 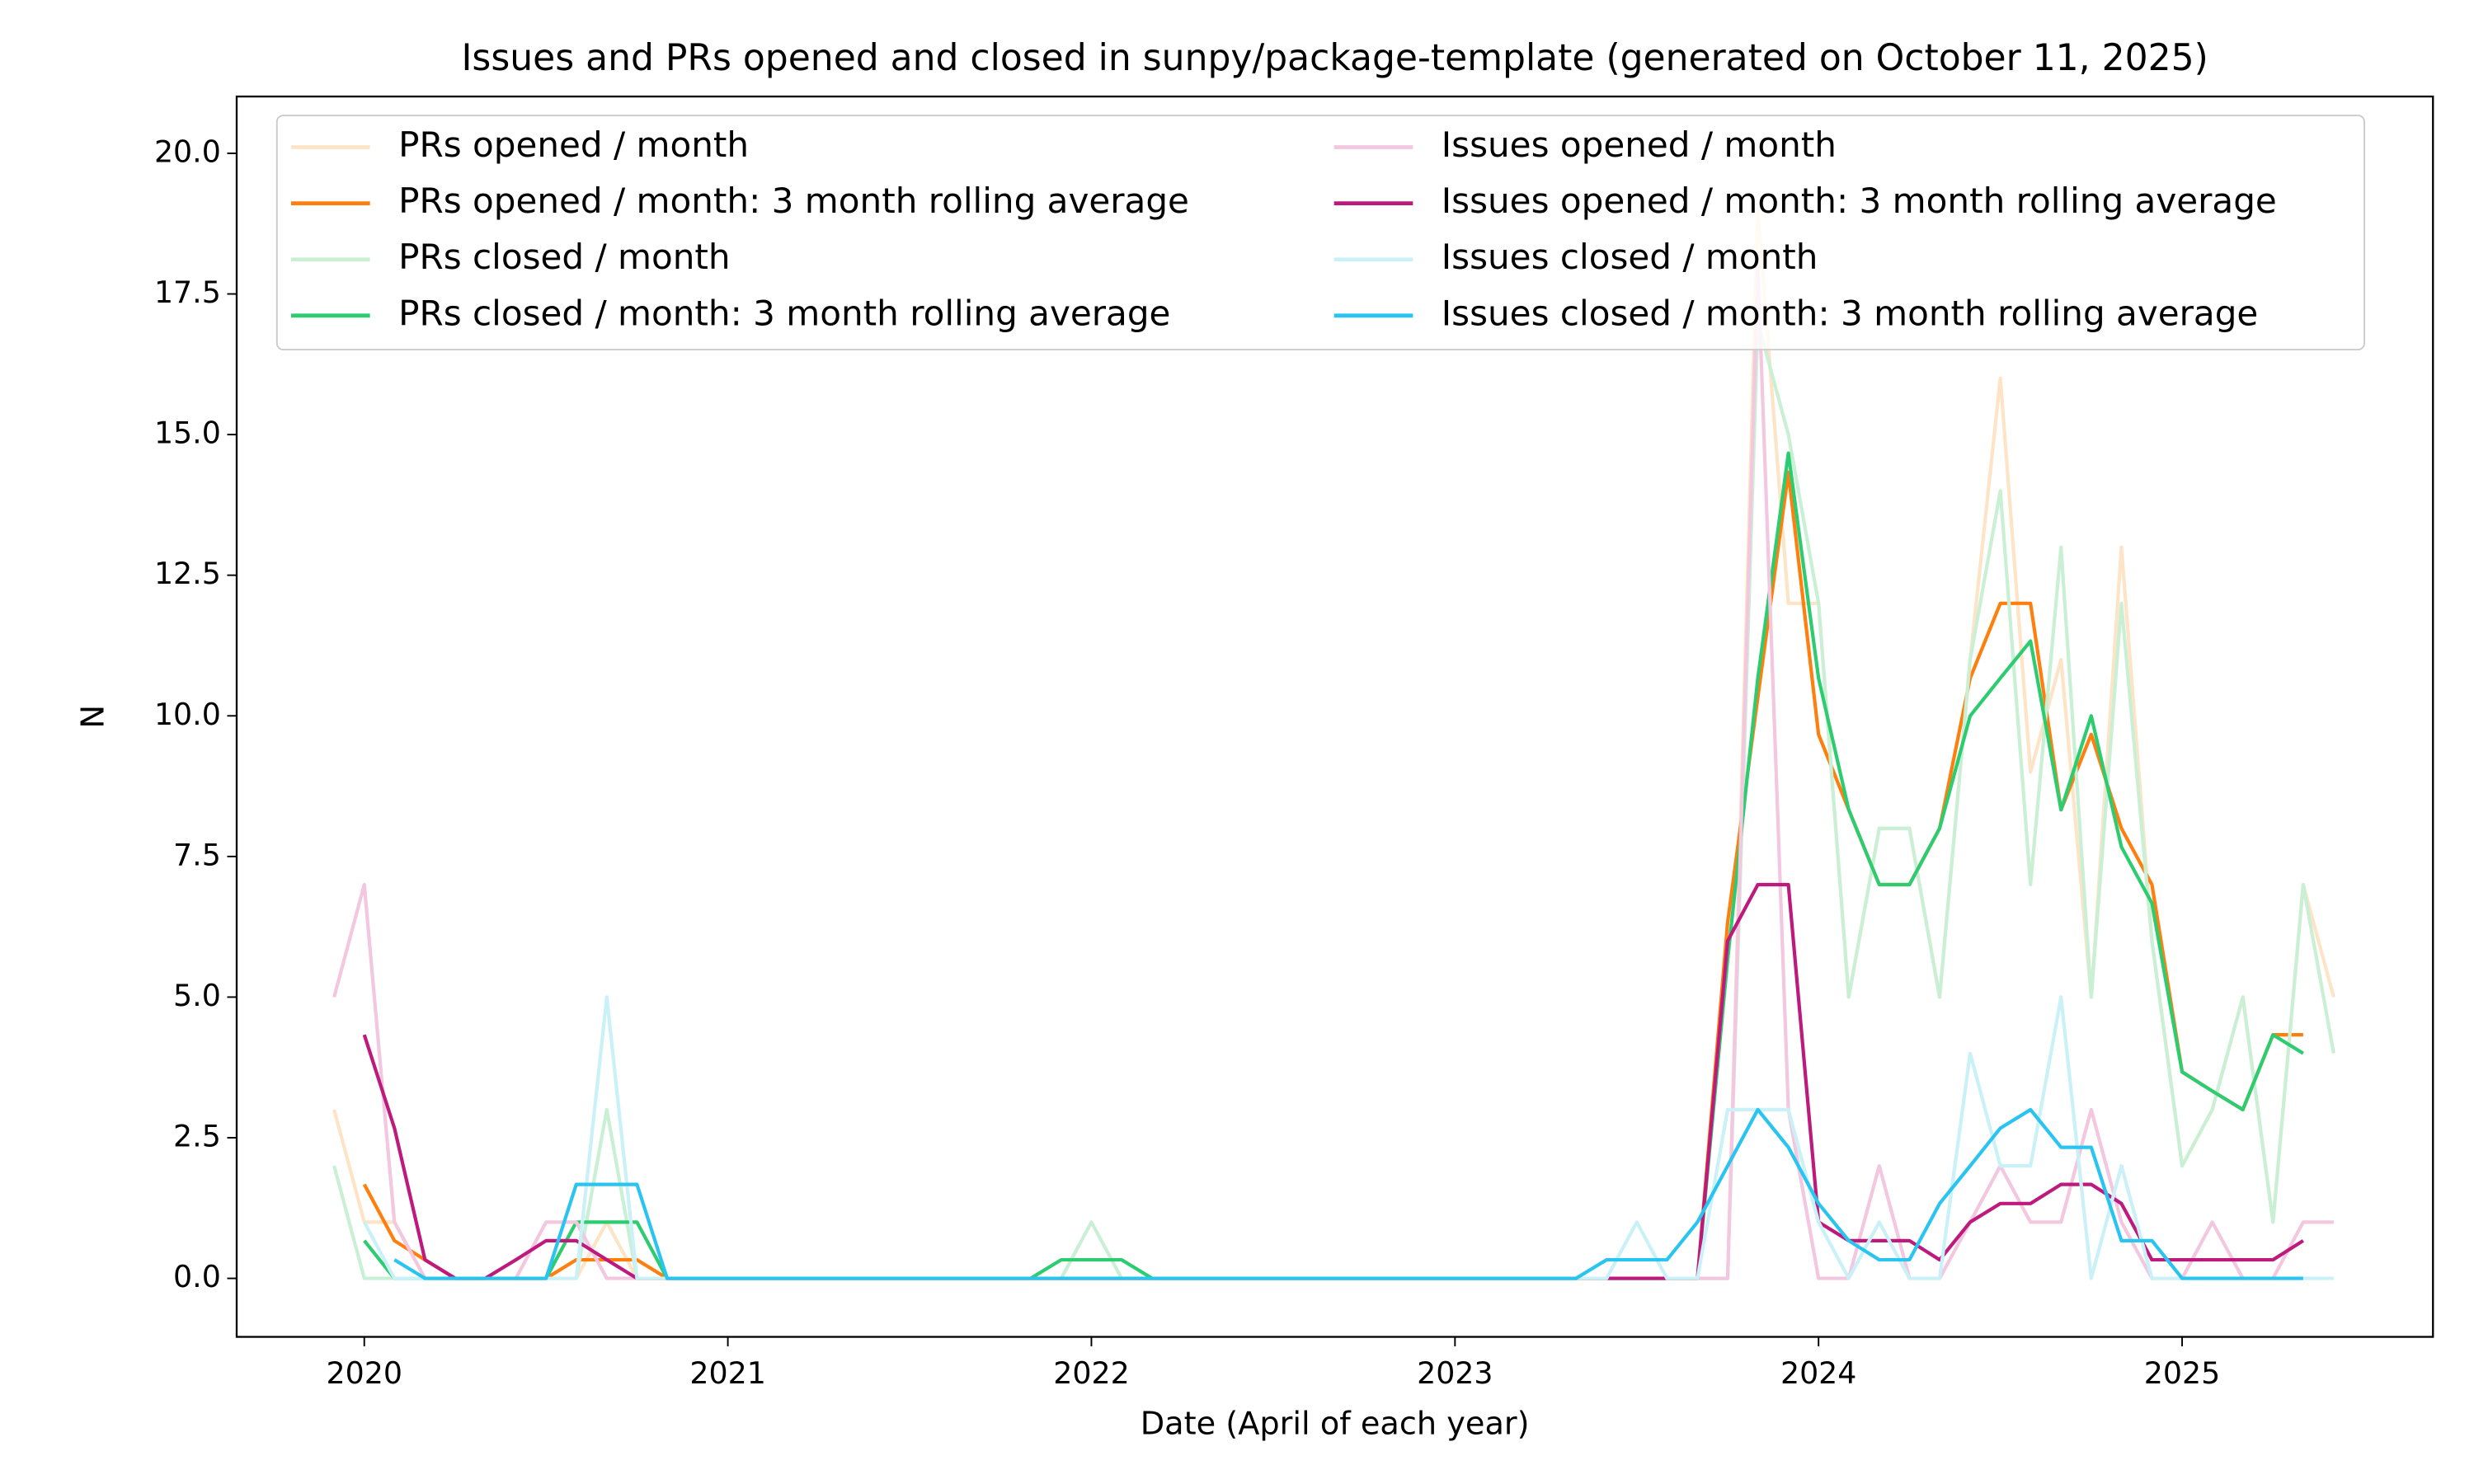 What do you see at coordinates (187, 292) in the screenshot?
I see `y-tick-label: 17.5` at bounding box center [187, 292].